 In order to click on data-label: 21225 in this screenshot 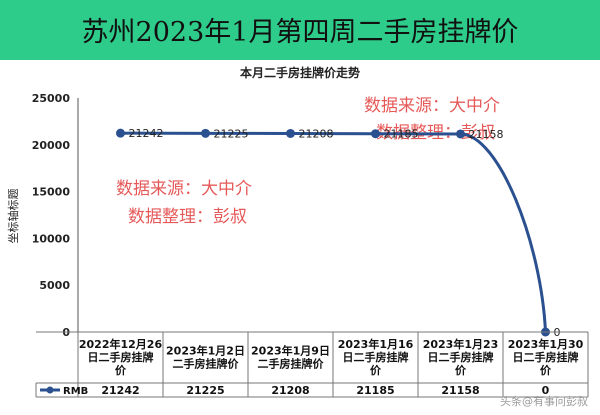, I will do `click(231, 133)`.